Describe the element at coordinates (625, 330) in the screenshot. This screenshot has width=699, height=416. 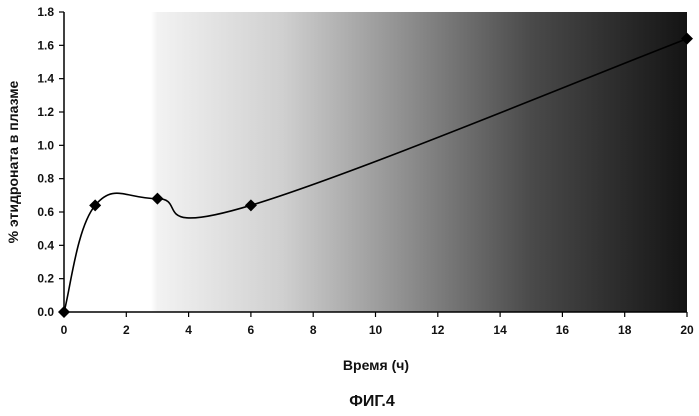
I see `x-tick-label: 18` at that location.